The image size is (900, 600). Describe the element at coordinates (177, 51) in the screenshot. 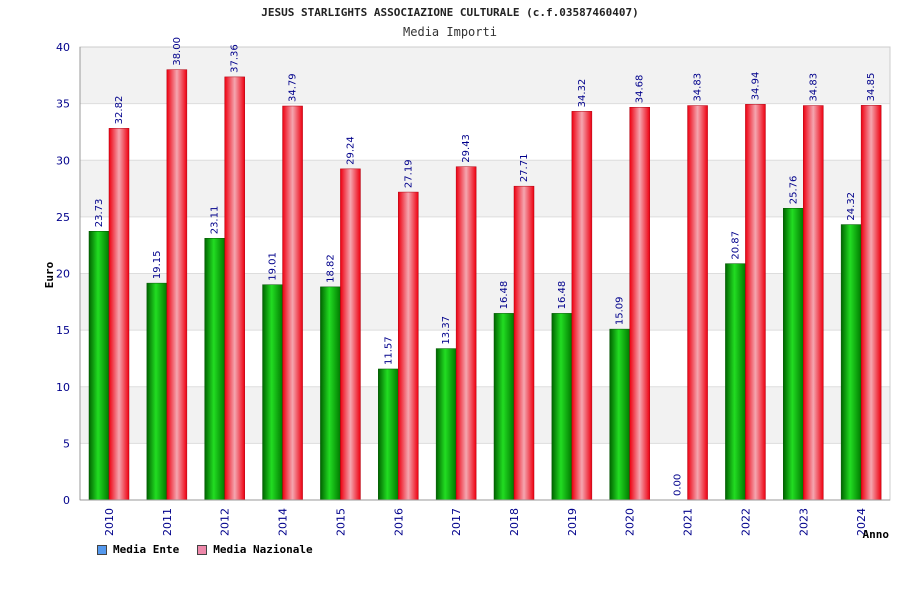

I see `data-label: 38.00` at that location.